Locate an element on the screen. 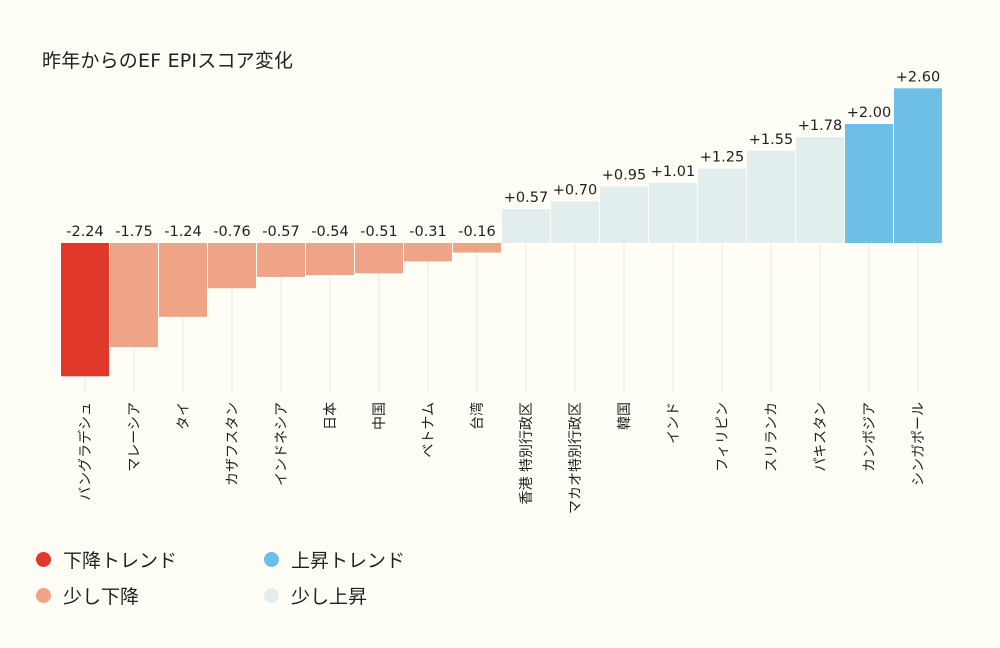 The width and height of the screenshot is (1000, 648). category-label: 台湾 is located at coordinates (477, 416).